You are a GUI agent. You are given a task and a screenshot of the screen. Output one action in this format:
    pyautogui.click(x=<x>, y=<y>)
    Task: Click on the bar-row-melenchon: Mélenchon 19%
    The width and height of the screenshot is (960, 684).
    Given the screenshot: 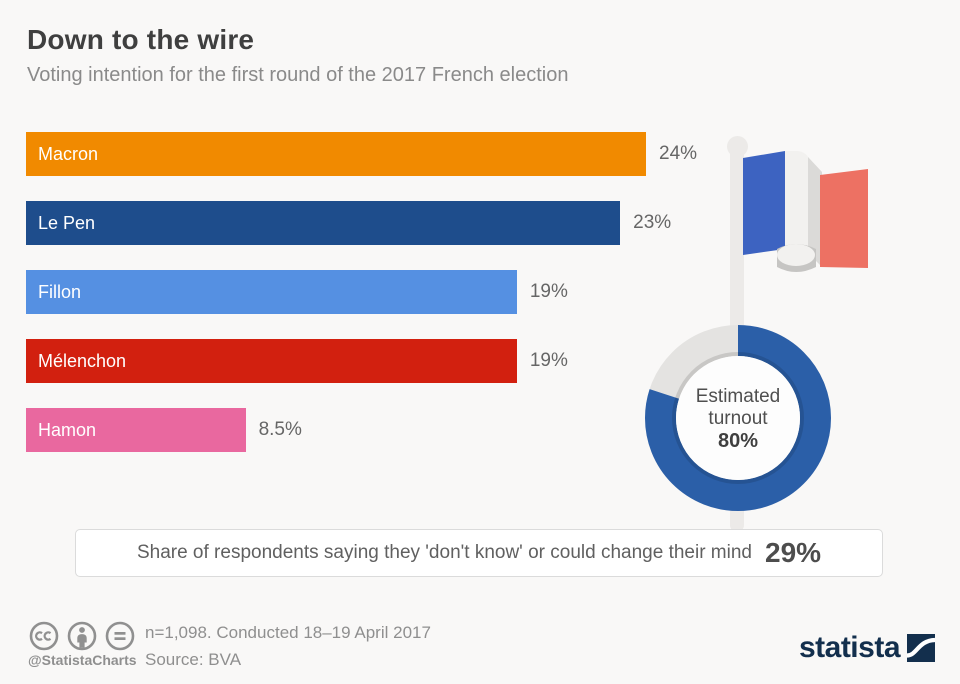 What is the action you would take?
    pyautogui.click(x=371, y=361)
    